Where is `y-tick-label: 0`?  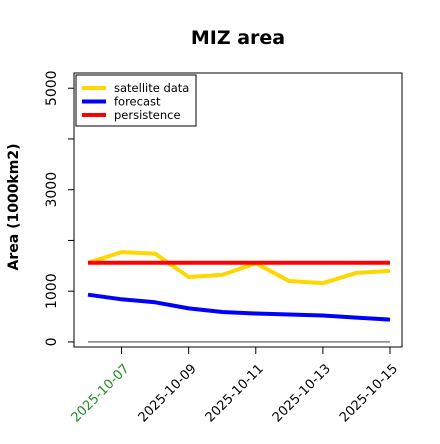 y-tick-label: 0 is located at coordinates (52, 341).